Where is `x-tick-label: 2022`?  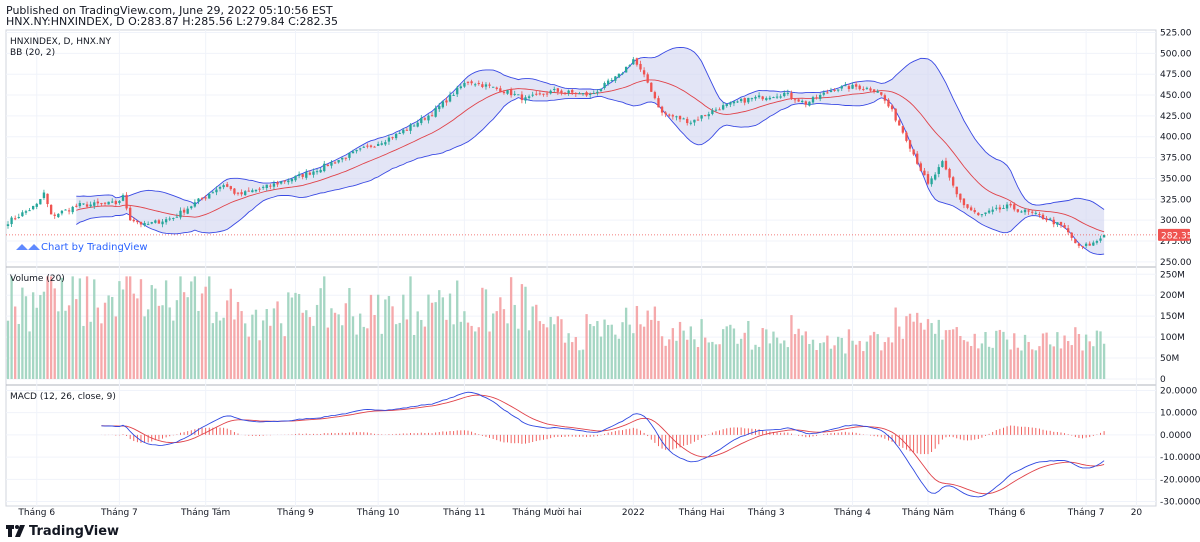
x-tick-label: 2022 is located at coordinates (633, 513).